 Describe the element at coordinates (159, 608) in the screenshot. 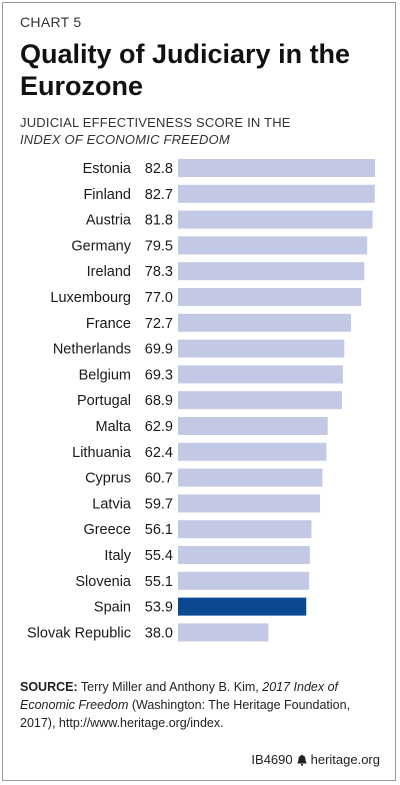

I see `value-label: 53.9` at that location.